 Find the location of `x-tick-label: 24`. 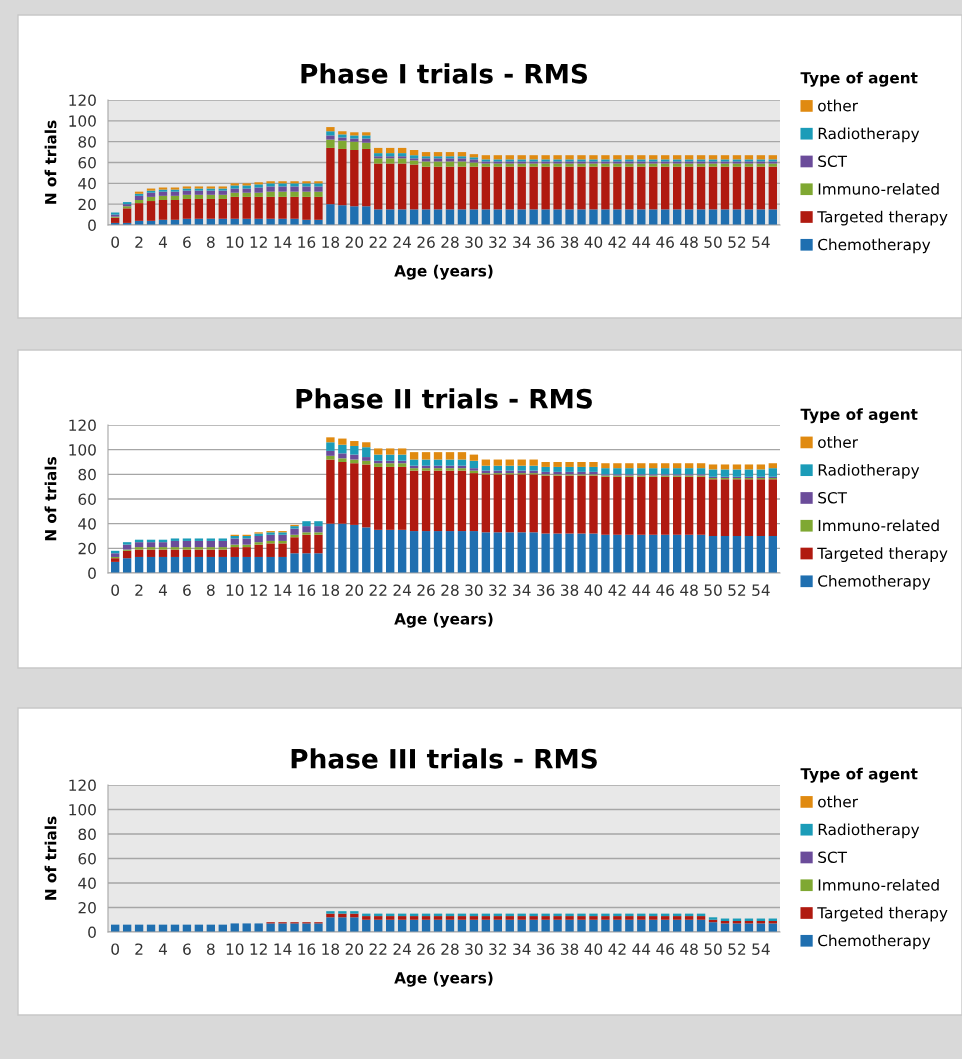

x-tick-label: 24 is located at coordinates (402, 242).